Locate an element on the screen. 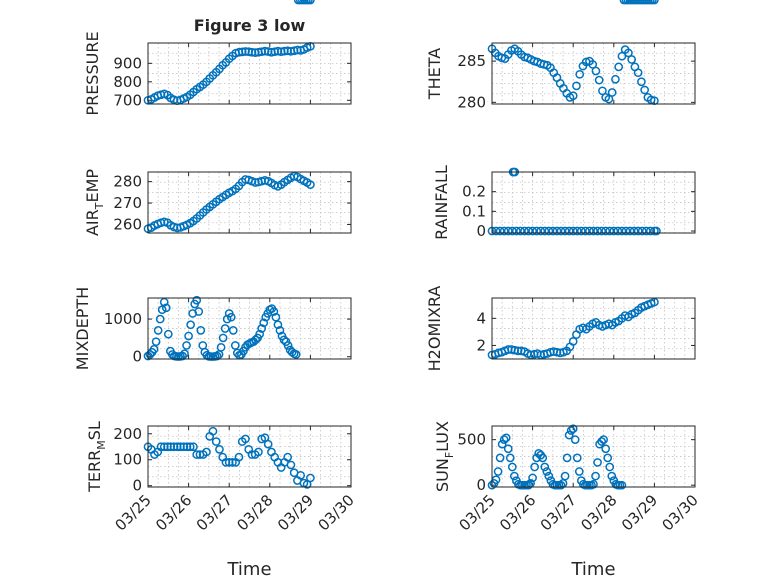 The height and width of the screenshot is (583, 778). panel-theta: 280 285 THETA is located at coordinates (560, 76).